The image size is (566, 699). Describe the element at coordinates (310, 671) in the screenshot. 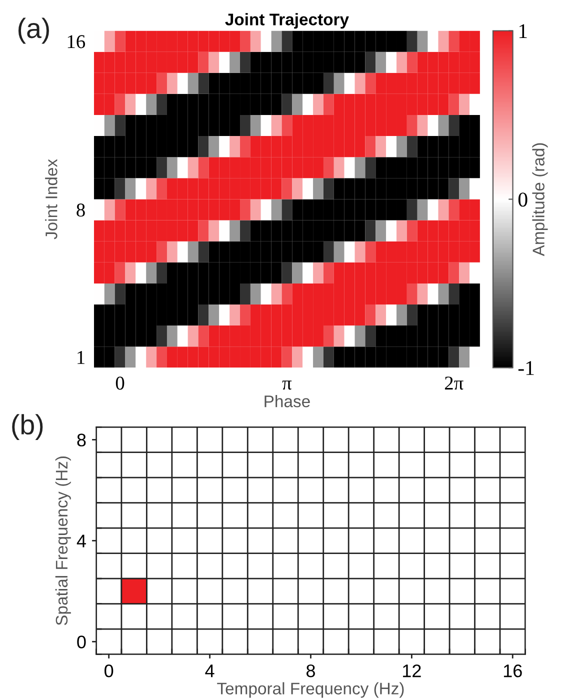

I see `x-tick-label: 8` at that location.